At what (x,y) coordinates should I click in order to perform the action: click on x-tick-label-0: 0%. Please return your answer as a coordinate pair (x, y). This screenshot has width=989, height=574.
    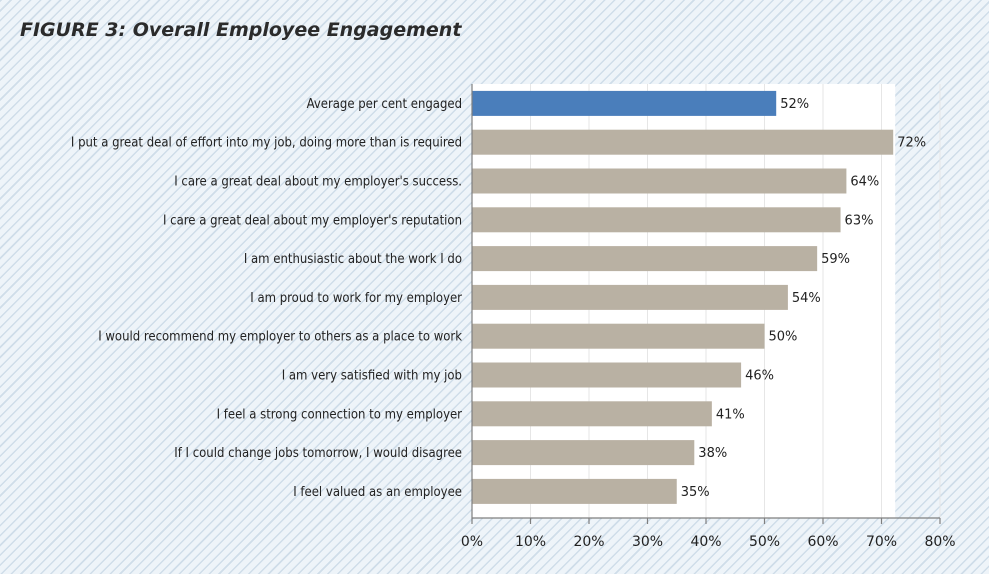
    Looking at the image, I should click on (472, 542).